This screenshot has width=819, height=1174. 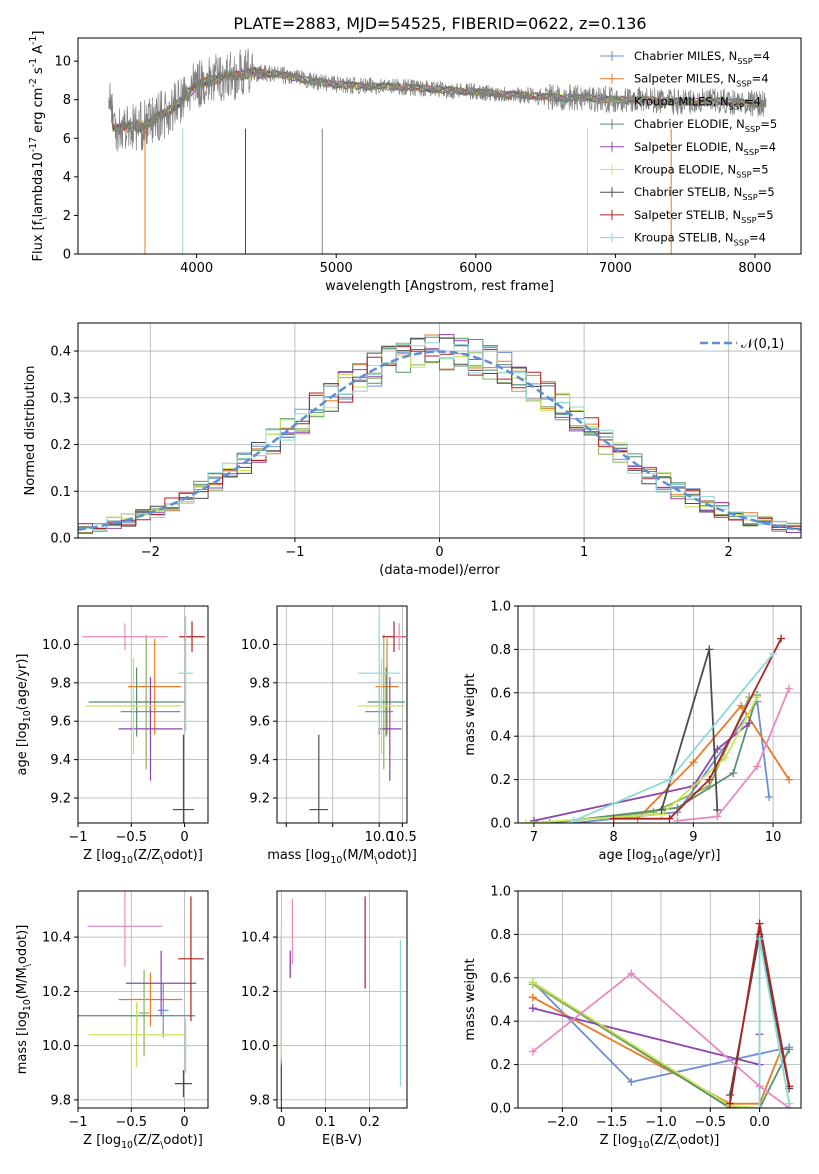 What do you see at coordinates (62, 62) in the screenshot?
I see `ytick-label: 10` at bounding box center [62, 62].